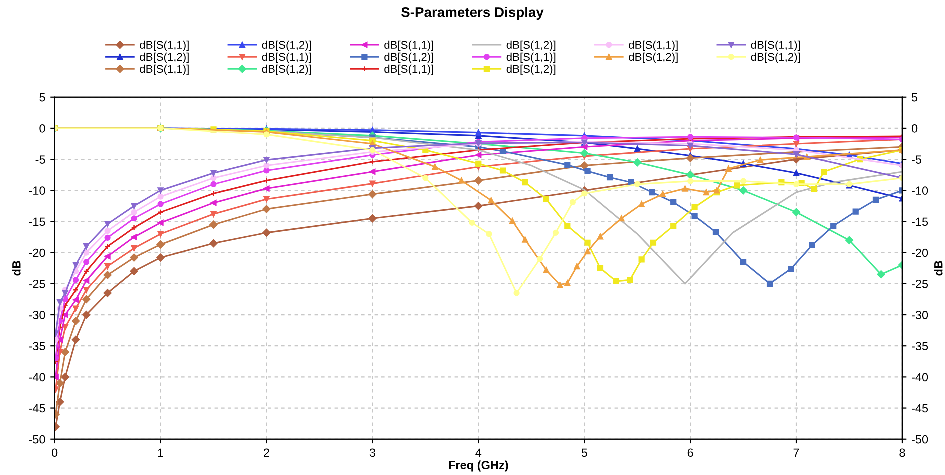 The height and width of the screenshot is (475, 945). What do you see at coordinates (373, 453) in the screenshot?
I see `x-tick-label: 3` at bounding box center [373, 453].